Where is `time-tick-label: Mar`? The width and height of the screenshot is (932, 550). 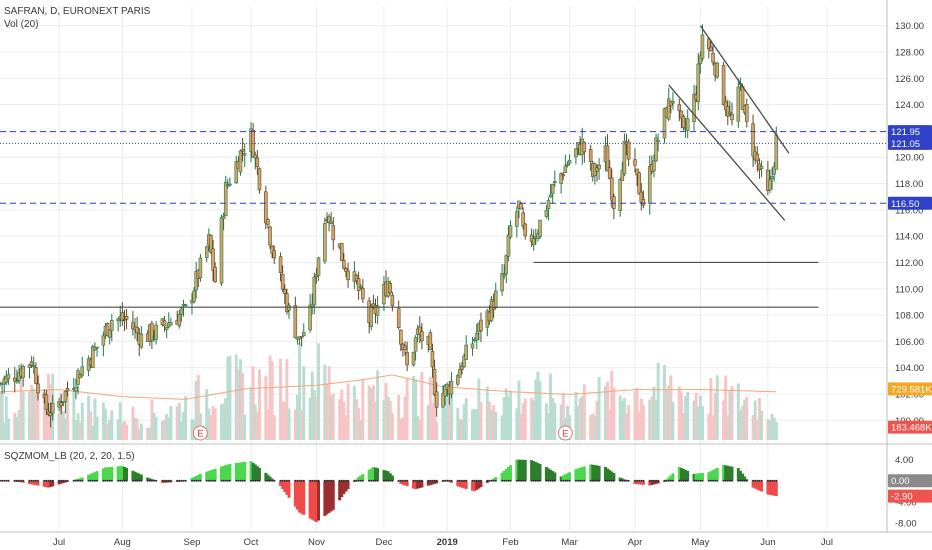
time-tick-label: Mar is located at coordinates (569, 542).